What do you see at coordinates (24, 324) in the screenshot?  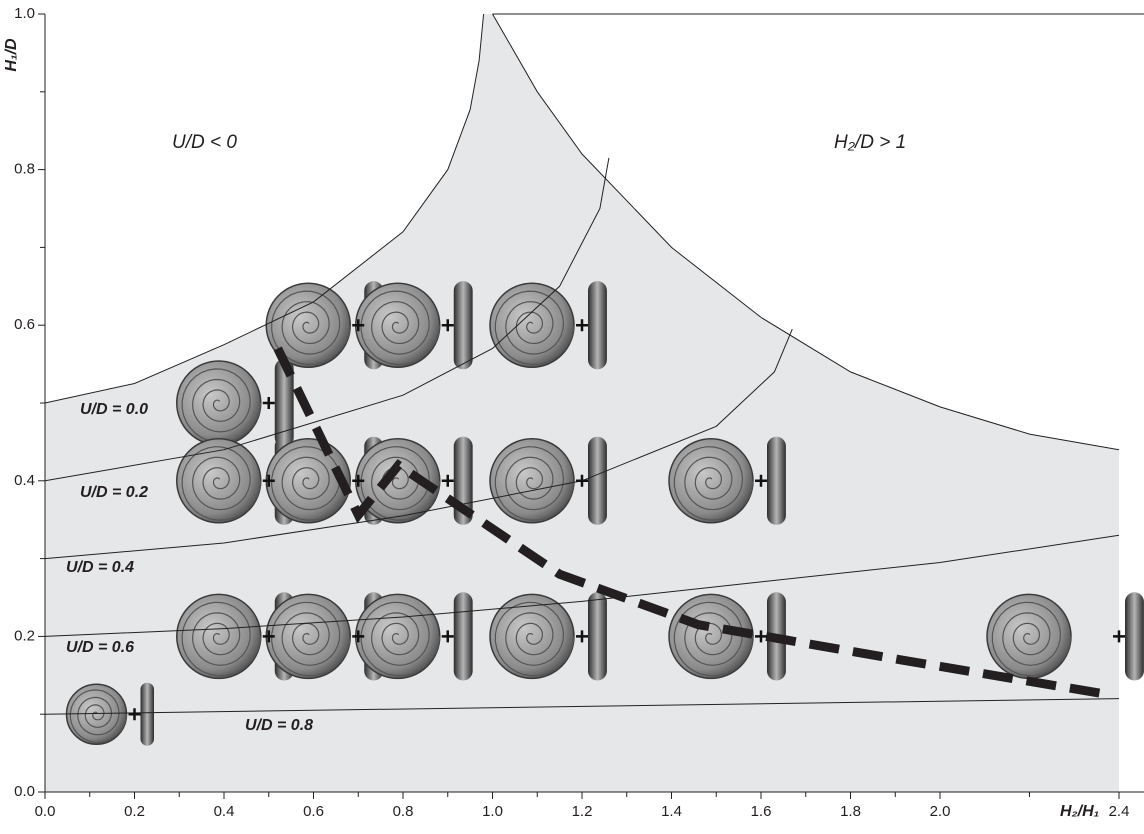 I see `y-tick-label: 0.6` at bounding box center [24, 324].